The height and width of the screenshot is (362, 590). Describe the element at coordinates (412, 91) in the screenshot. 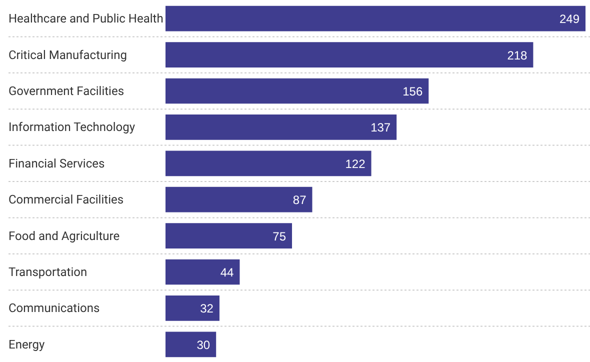

I see `data-label: 156` at that location.